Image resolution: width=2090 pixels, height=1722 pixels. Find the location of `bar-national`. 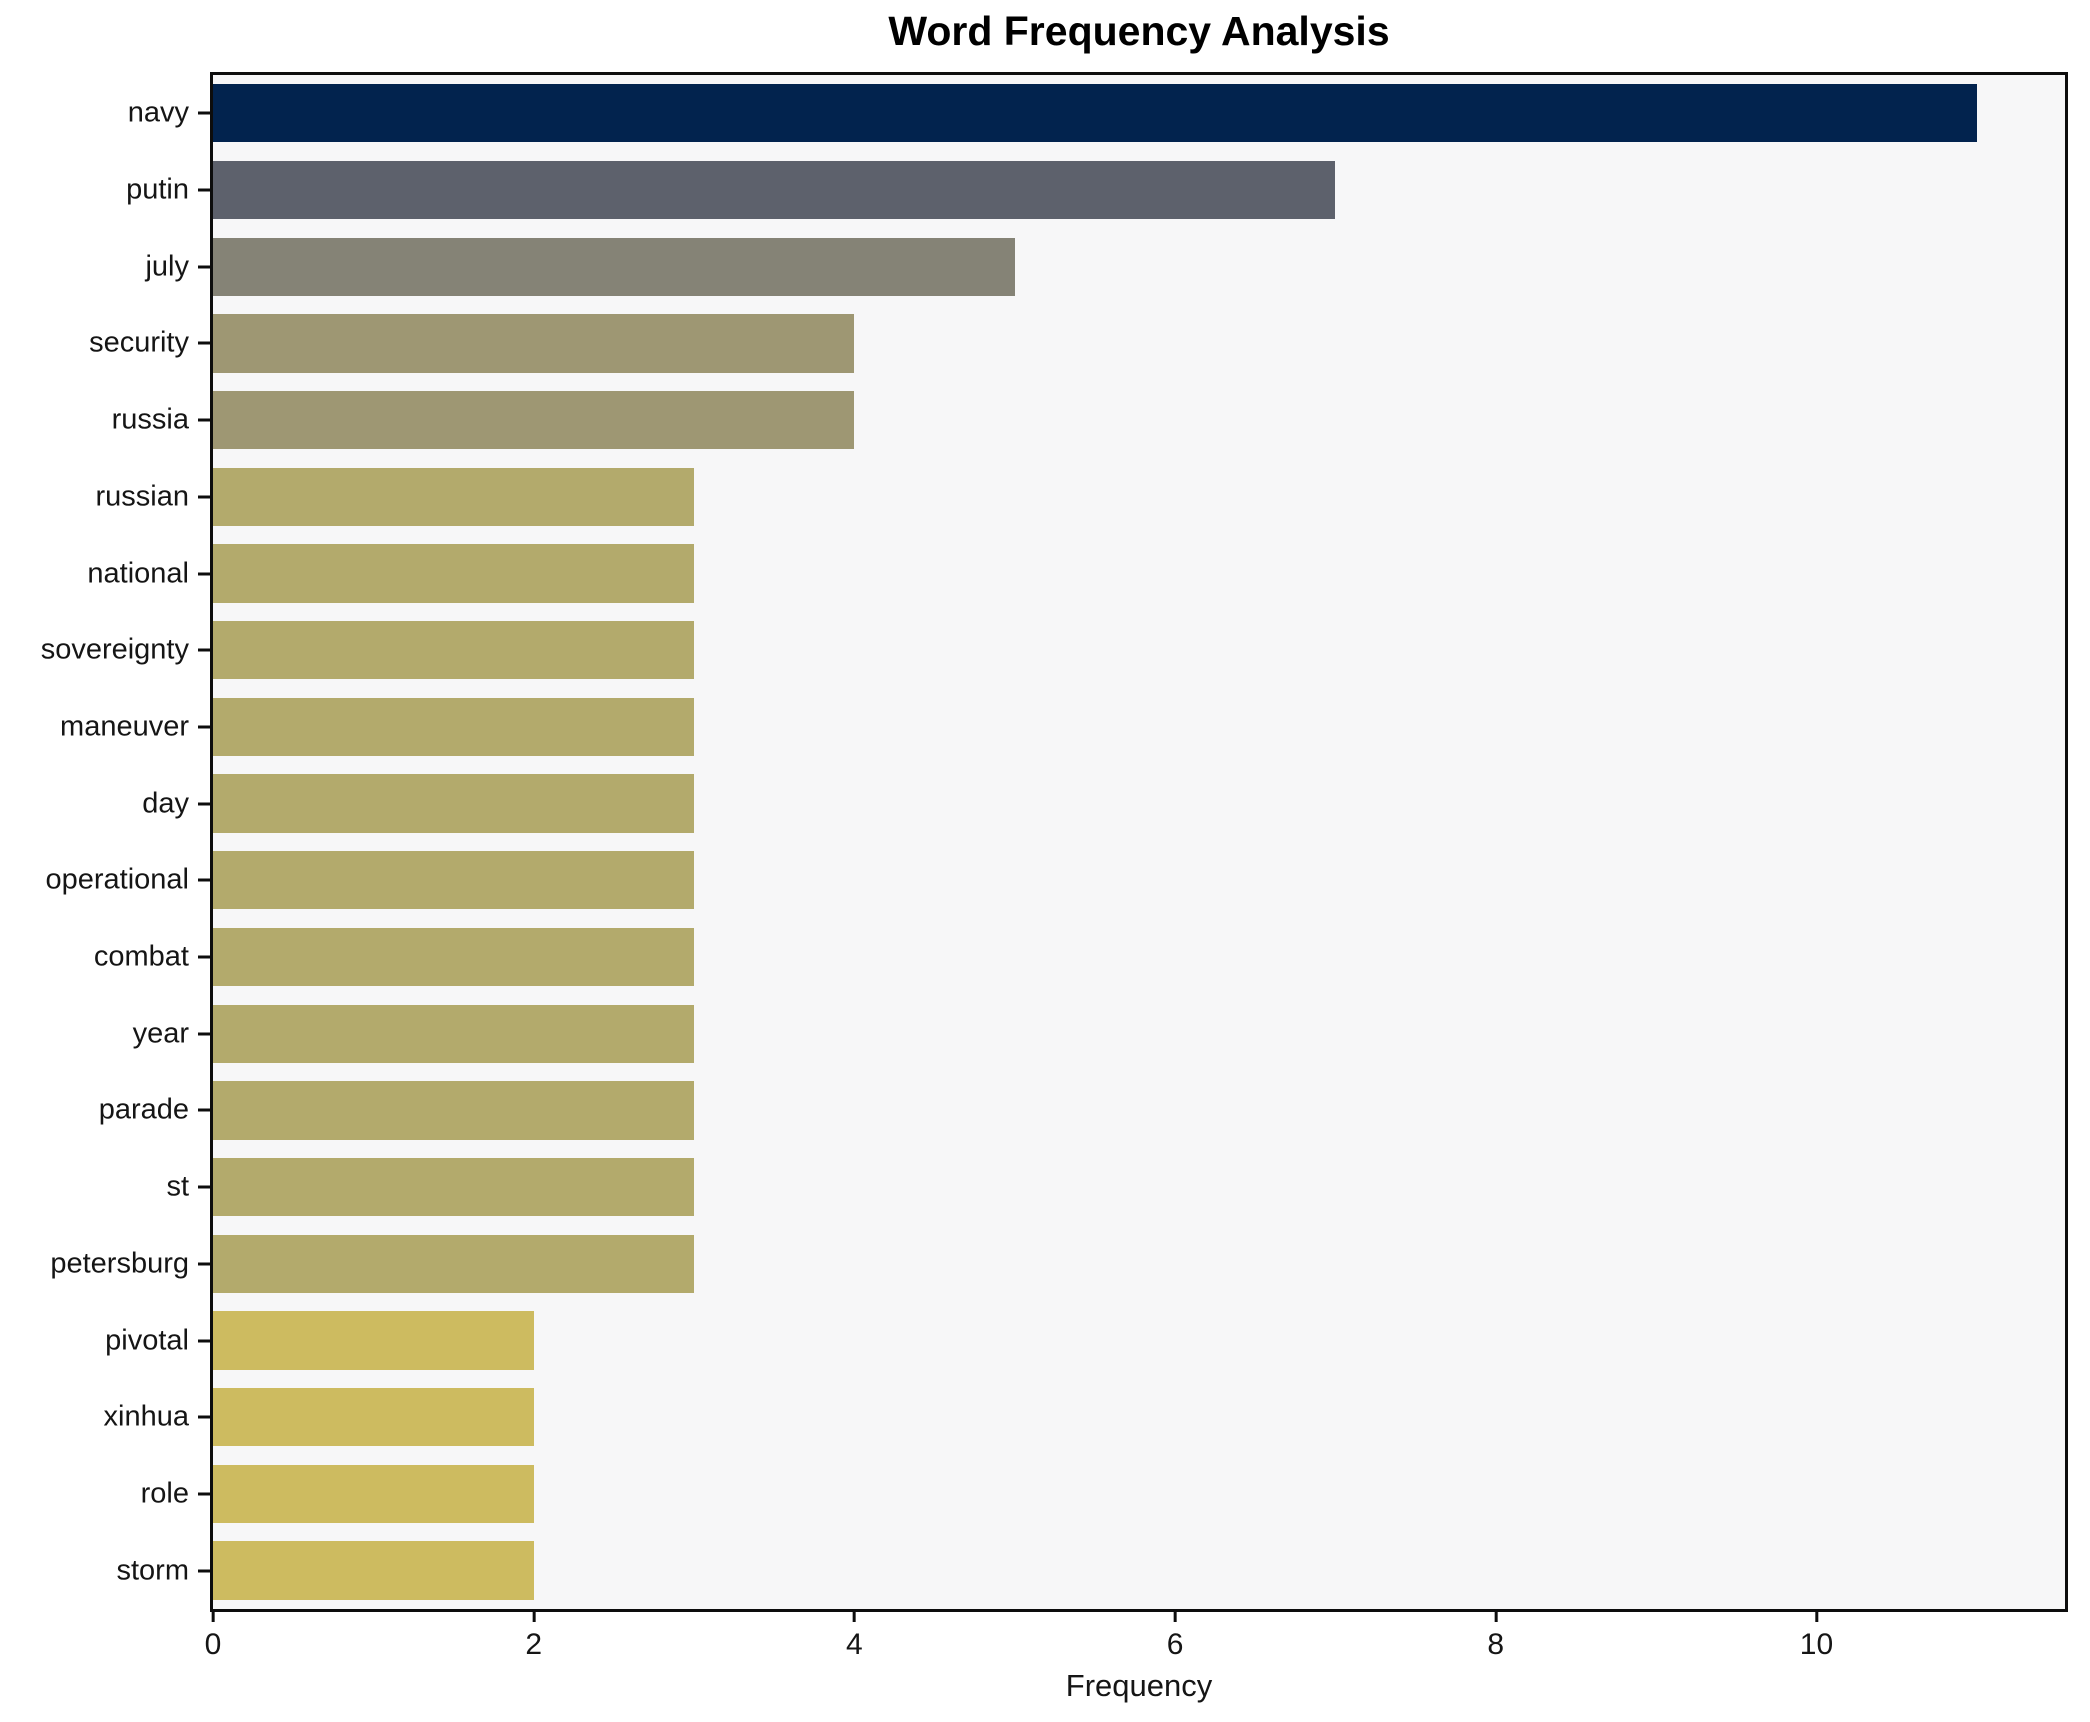

bar-national is located at coordinates (454, 573).